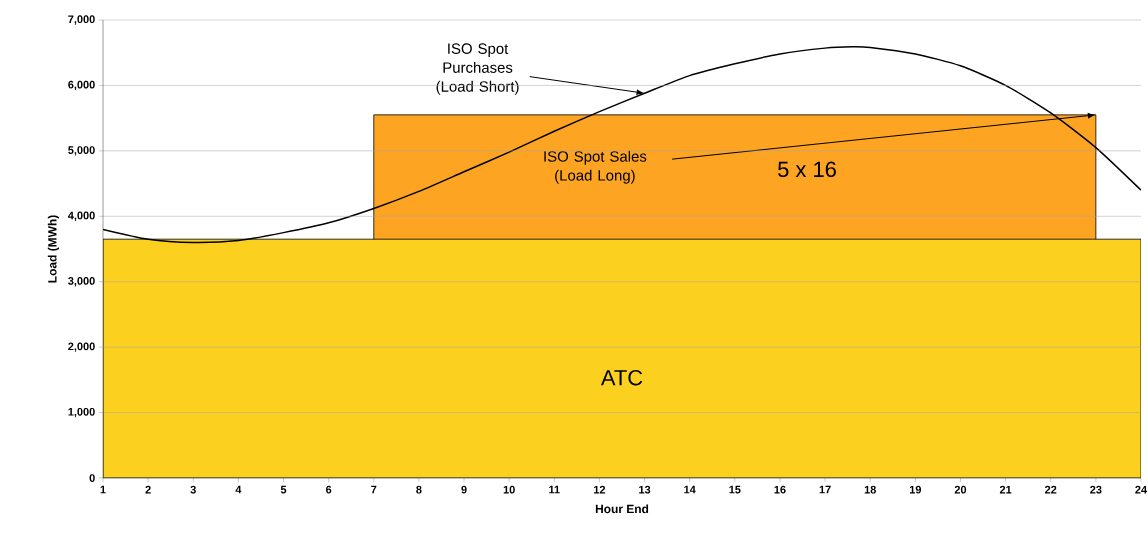  What do you see at coordinates (780, 489) in the screenshot?
I see `x-tick-label: 16` at bounding box center [780, 489].